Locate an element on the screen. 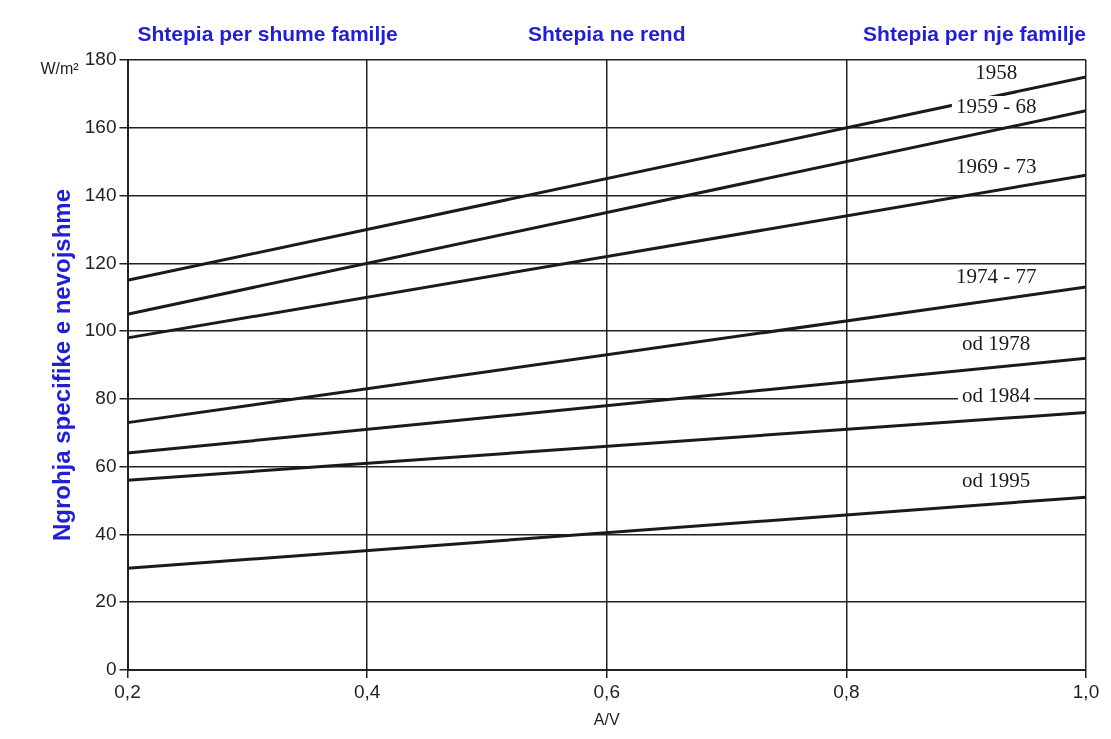  x-tick-label: 0,6 is located at coordinates (606, 691).